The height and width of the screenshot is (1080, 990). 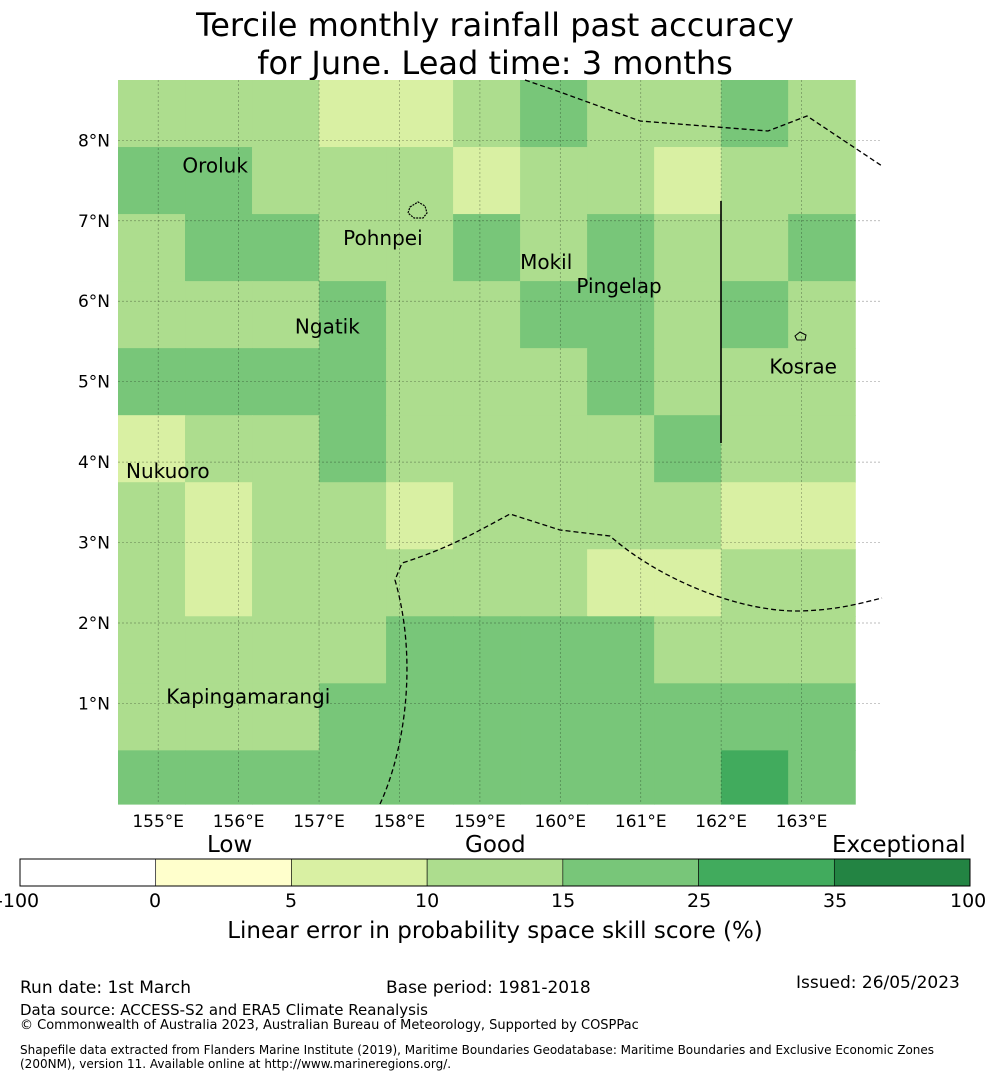 I want to click on colorbar, so click(x=495, y=872).